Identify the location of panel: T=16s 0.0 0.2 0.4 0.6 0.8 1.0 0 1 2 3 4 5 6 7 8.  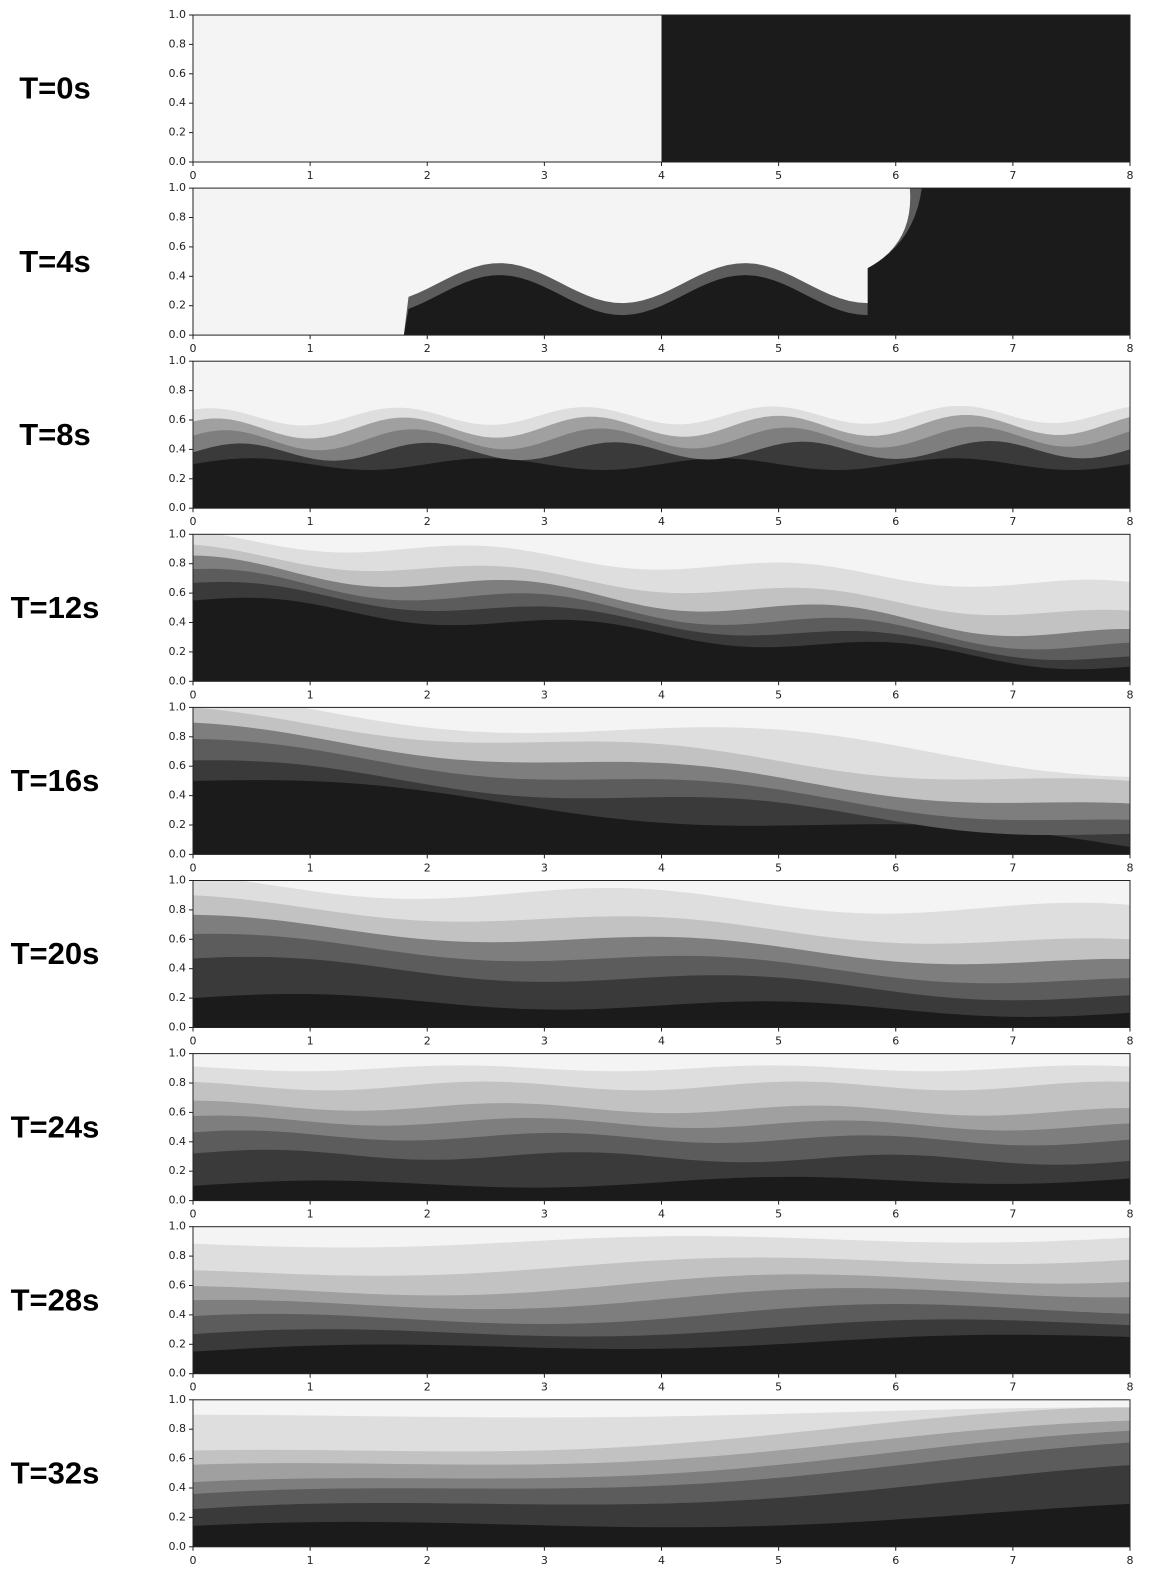
(572, 787).